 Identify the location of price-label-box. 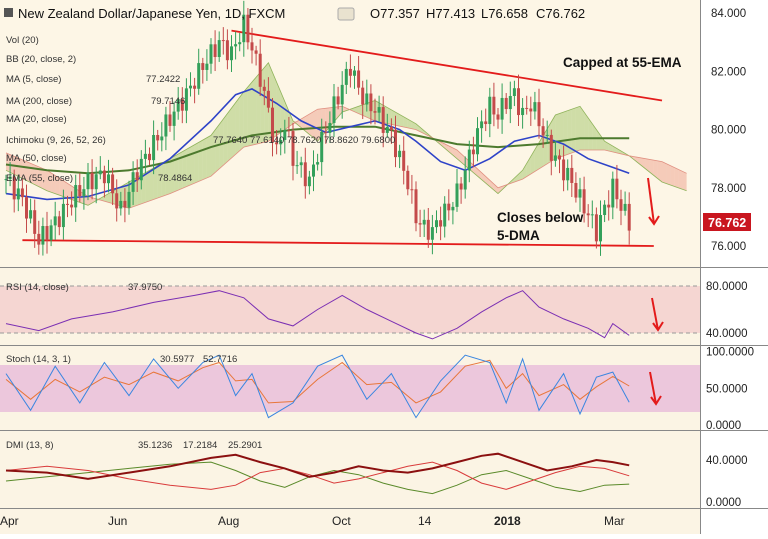
(727, 222).